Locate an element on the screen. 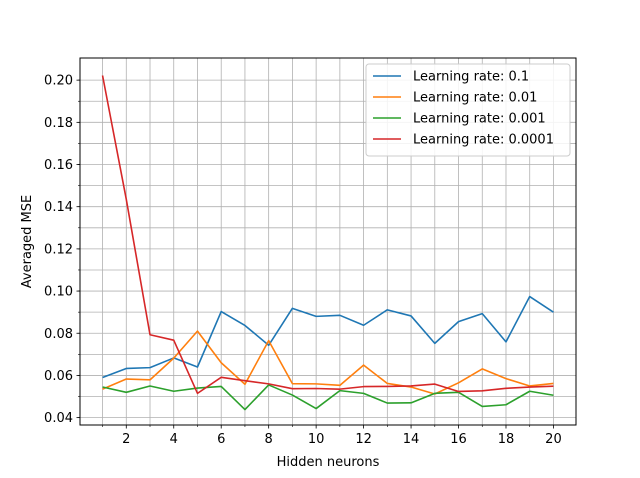 The width and height of the screenshot is (640, 478). y-tick-label: 0.18 is located at coordinates (58, 123).